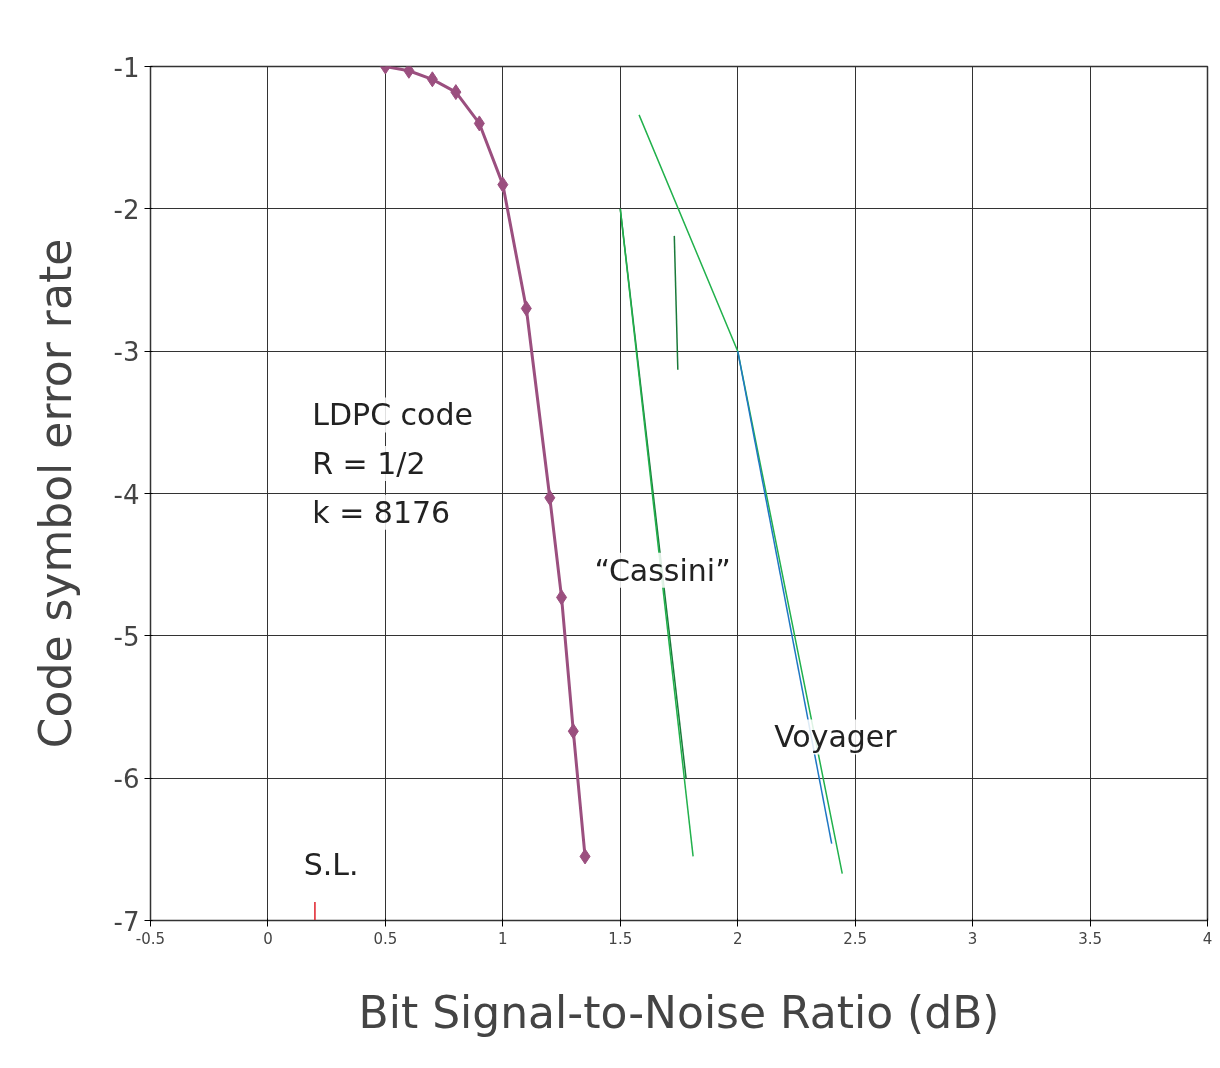  I want to click on x-tick-label: 0.5, so click(385, 938).